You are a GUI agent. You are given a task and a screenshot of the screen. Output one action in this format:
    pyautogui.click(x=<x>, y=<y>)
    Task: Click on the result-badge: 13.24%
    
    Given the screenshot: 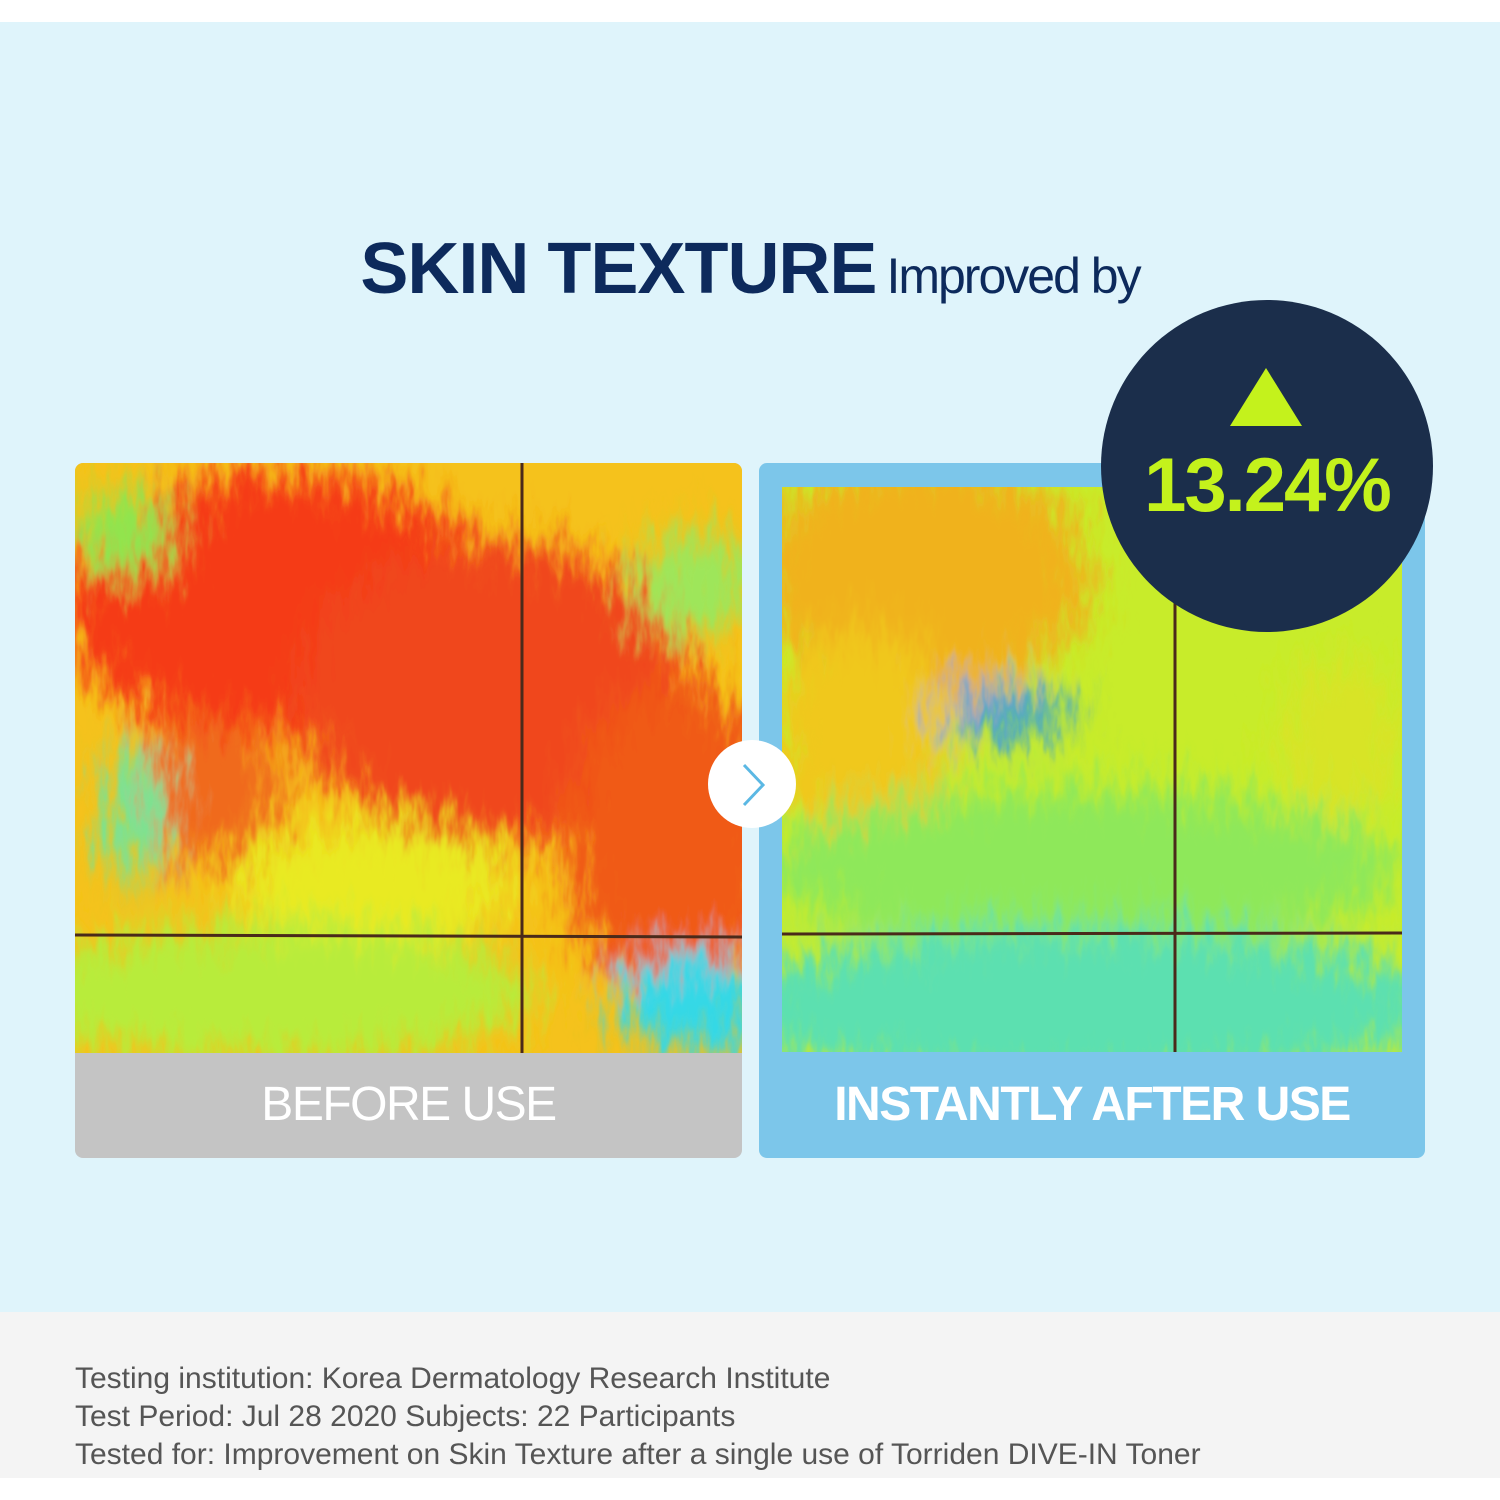 What is the action you would take?
    pyautogui.click(x=1267, y=466)
    